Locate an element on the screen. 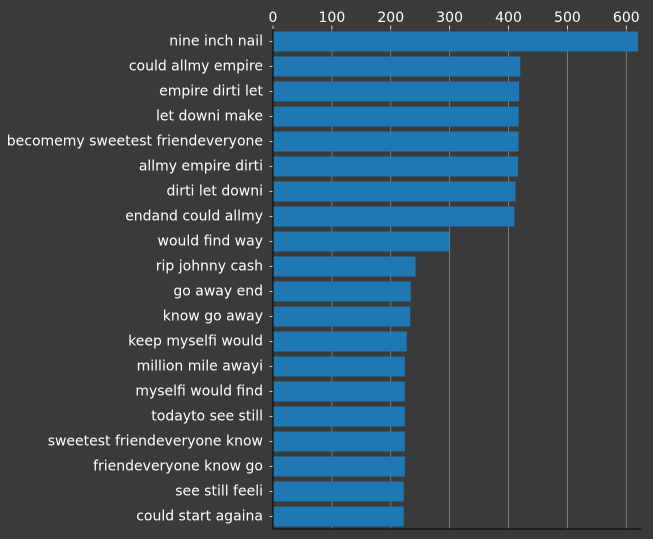  x-tick-label: 500 is located at coordinates (567, 18).